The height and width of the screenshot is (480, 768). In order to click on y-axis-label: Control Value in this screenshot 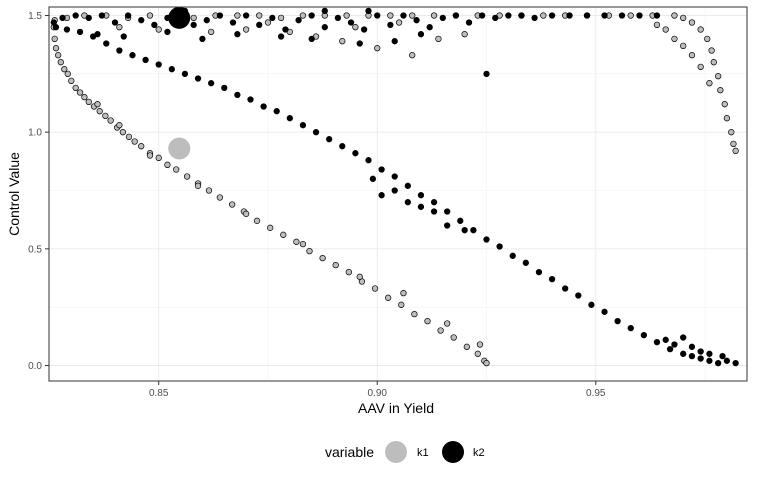, I will do `click(14, 194)`.